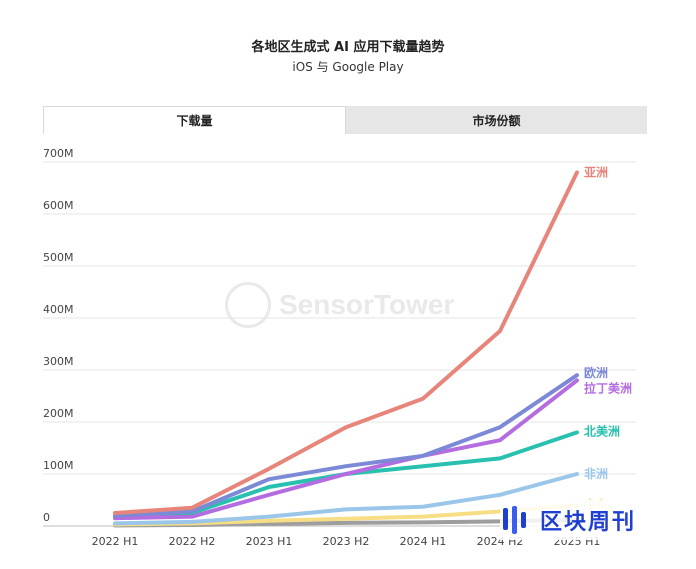  I want to click on x-tick-label: 2023 H2, so click(346, 541).